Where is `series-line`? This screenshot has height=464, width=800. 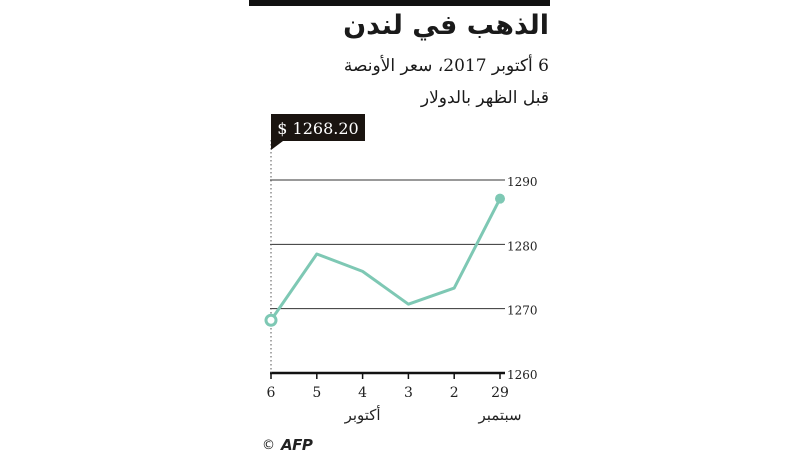
series-line is located at coordinates (385, 259).